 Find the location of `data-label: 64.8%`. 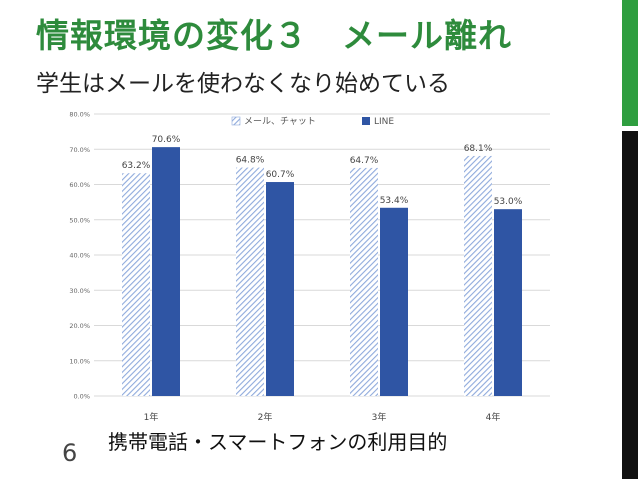

data-label: 64.8% is located at coordinates (250, 161).